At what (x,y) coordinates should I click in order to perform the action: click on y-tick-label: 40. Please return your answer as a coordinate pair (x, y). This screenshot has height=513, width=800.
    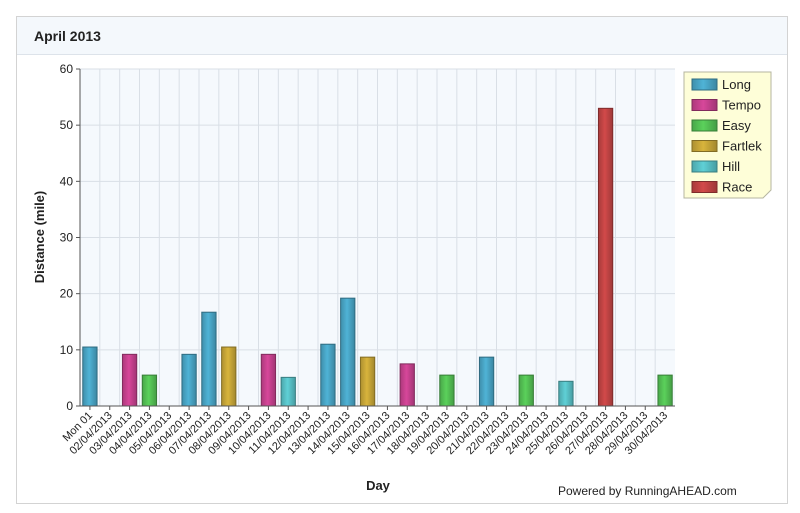
    Looking at the image, I should click on (67, 181).